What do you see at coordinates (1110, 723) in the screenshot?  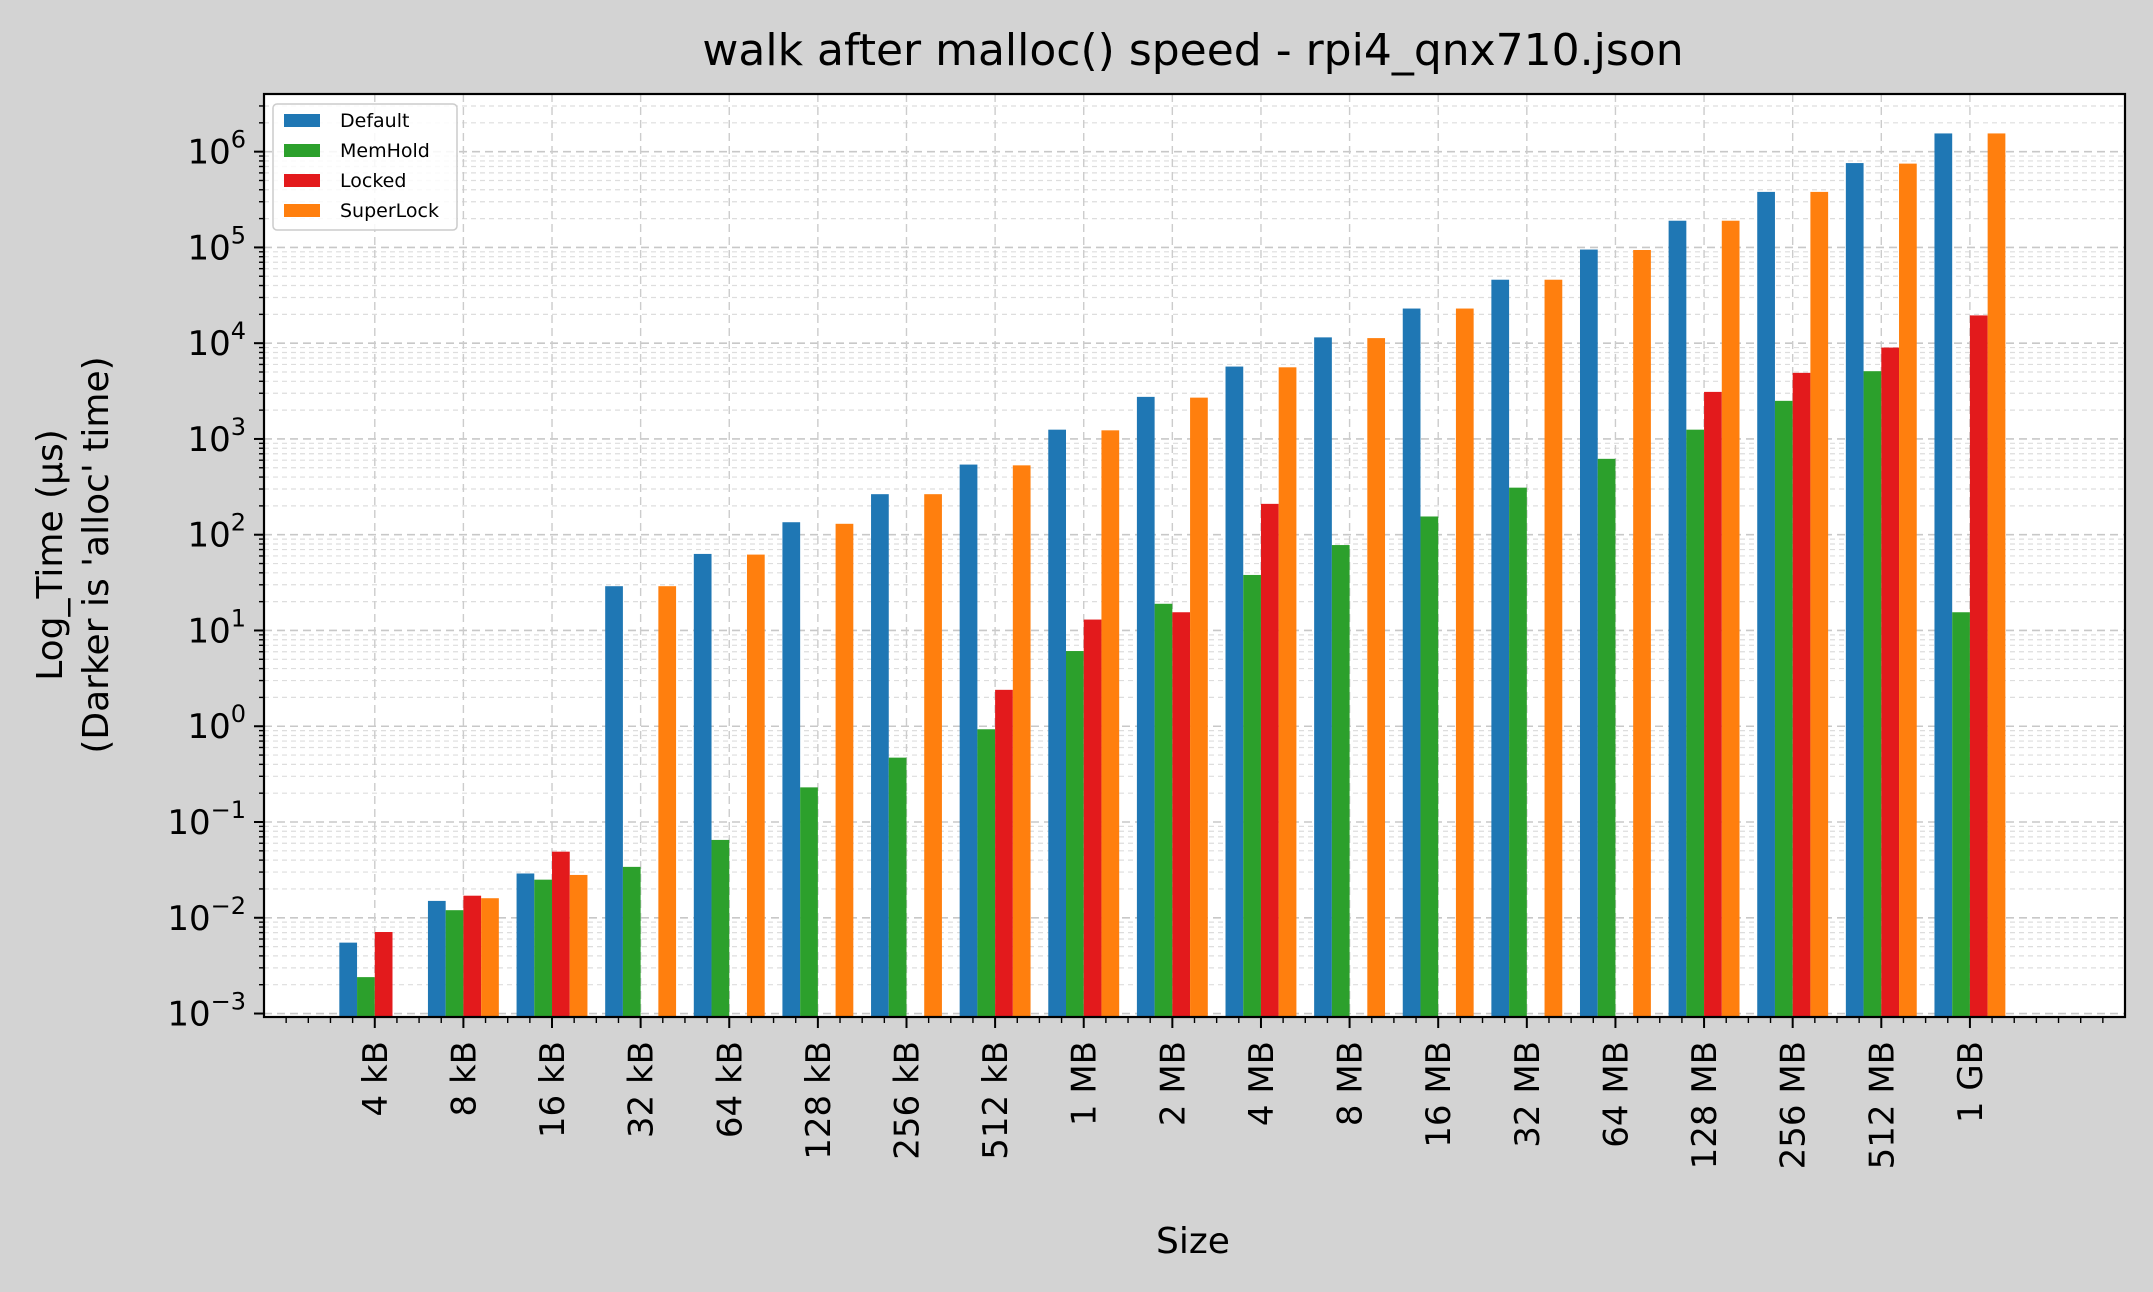 I see `bar-superlock-1mb` at bounding box center [1110, 723].